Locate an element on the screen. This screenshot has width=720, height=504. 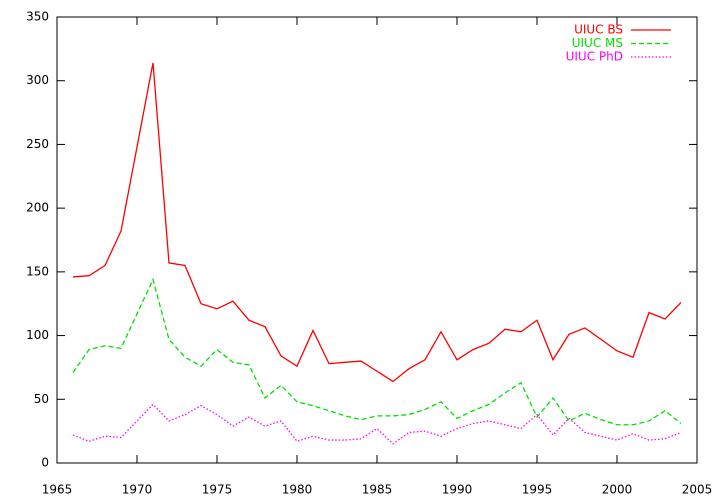
y-tick-label: 50 is located at coordinates (41, 399).